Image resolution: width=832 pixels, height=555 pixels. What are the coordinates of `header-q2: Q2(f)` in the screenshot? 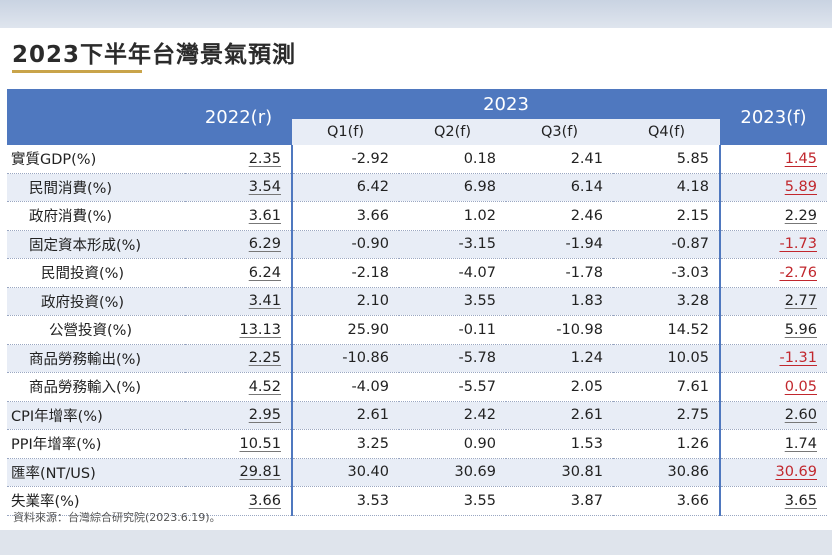 It's located at (452, 132).